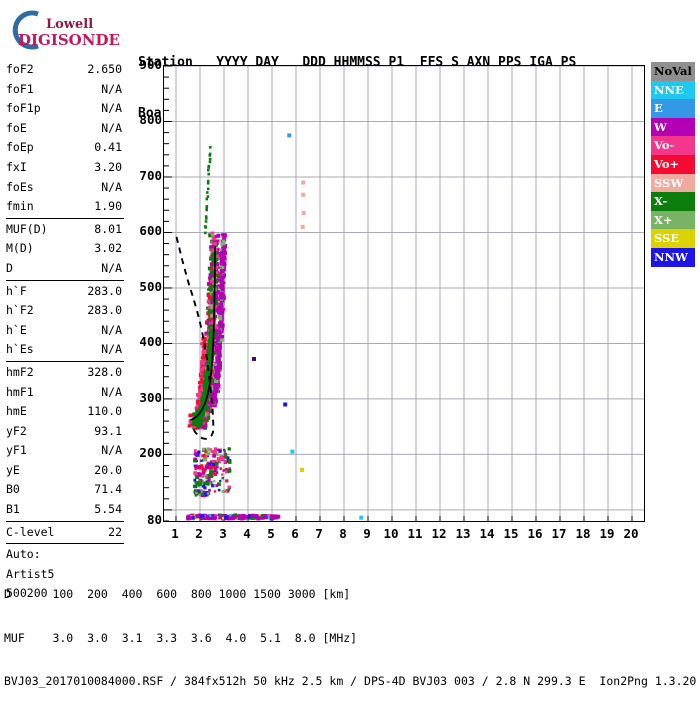  I want to click on param-value: 0.41, so click(108, 147).